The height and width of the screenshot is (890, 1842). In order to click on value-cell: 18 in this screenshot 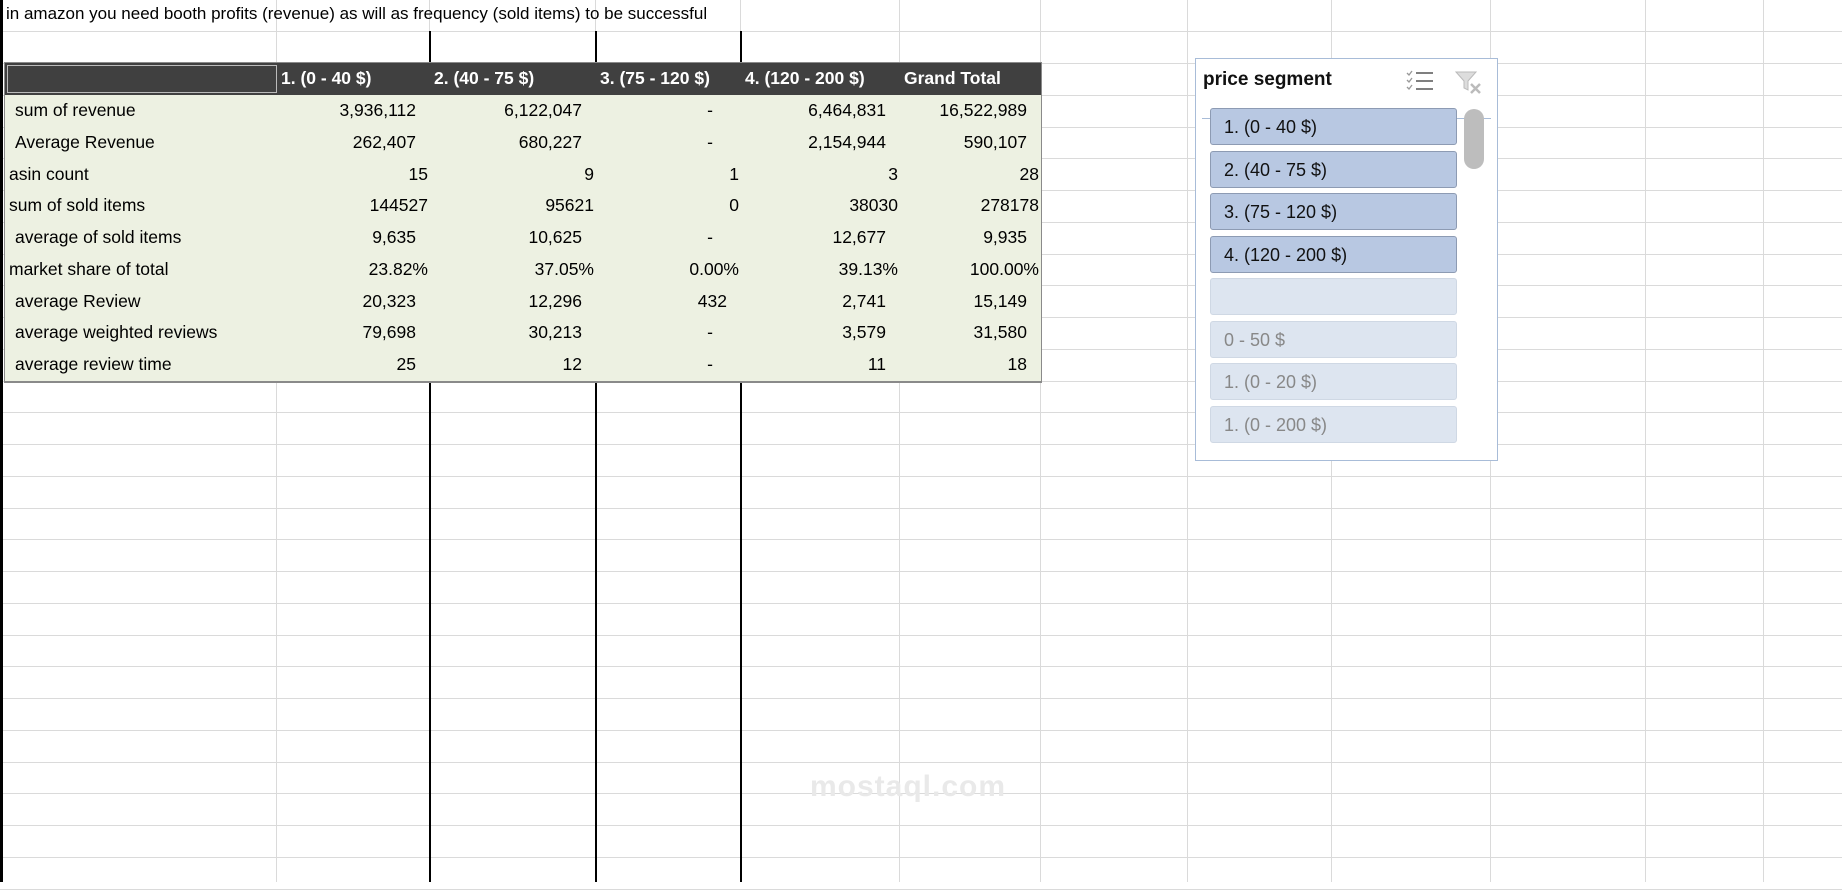, I will do `click(1017, 364)`.